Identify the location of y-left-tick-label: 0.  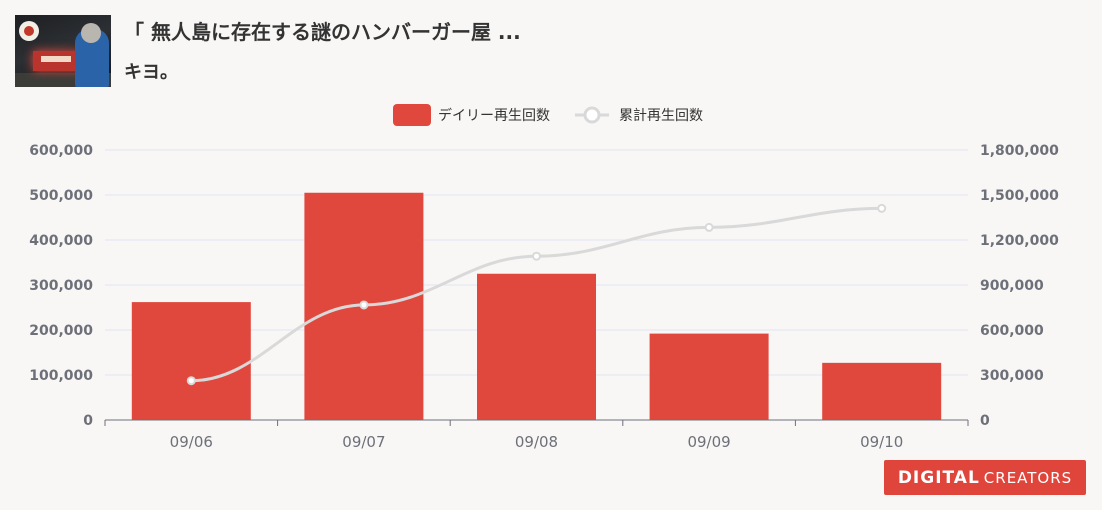
(88, 421).